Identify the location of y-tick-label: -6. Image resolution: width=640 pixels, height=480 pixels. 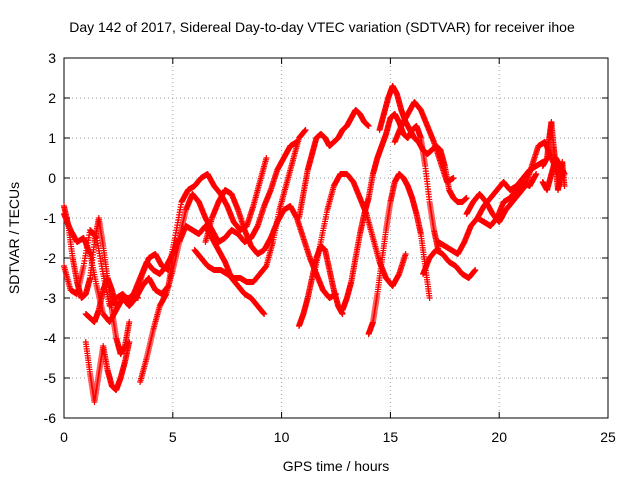
(50, 418).